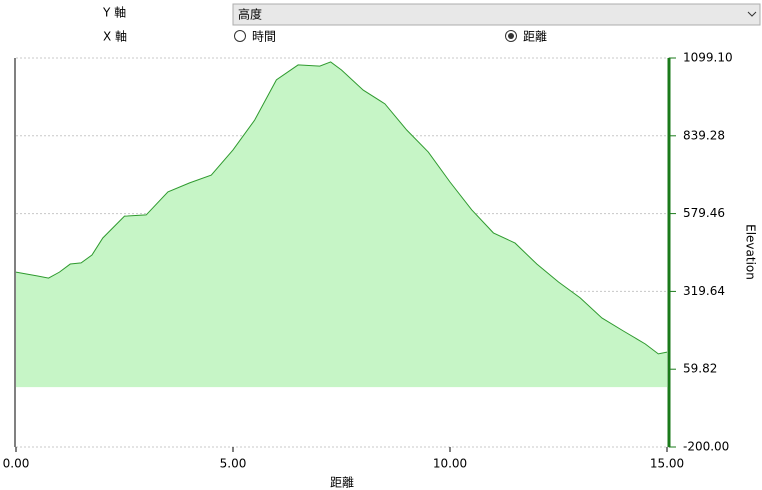 The height and width of the screenshot is (490, 762). I want to click on y-axis-dropdown: 高度, so click(496, 14).